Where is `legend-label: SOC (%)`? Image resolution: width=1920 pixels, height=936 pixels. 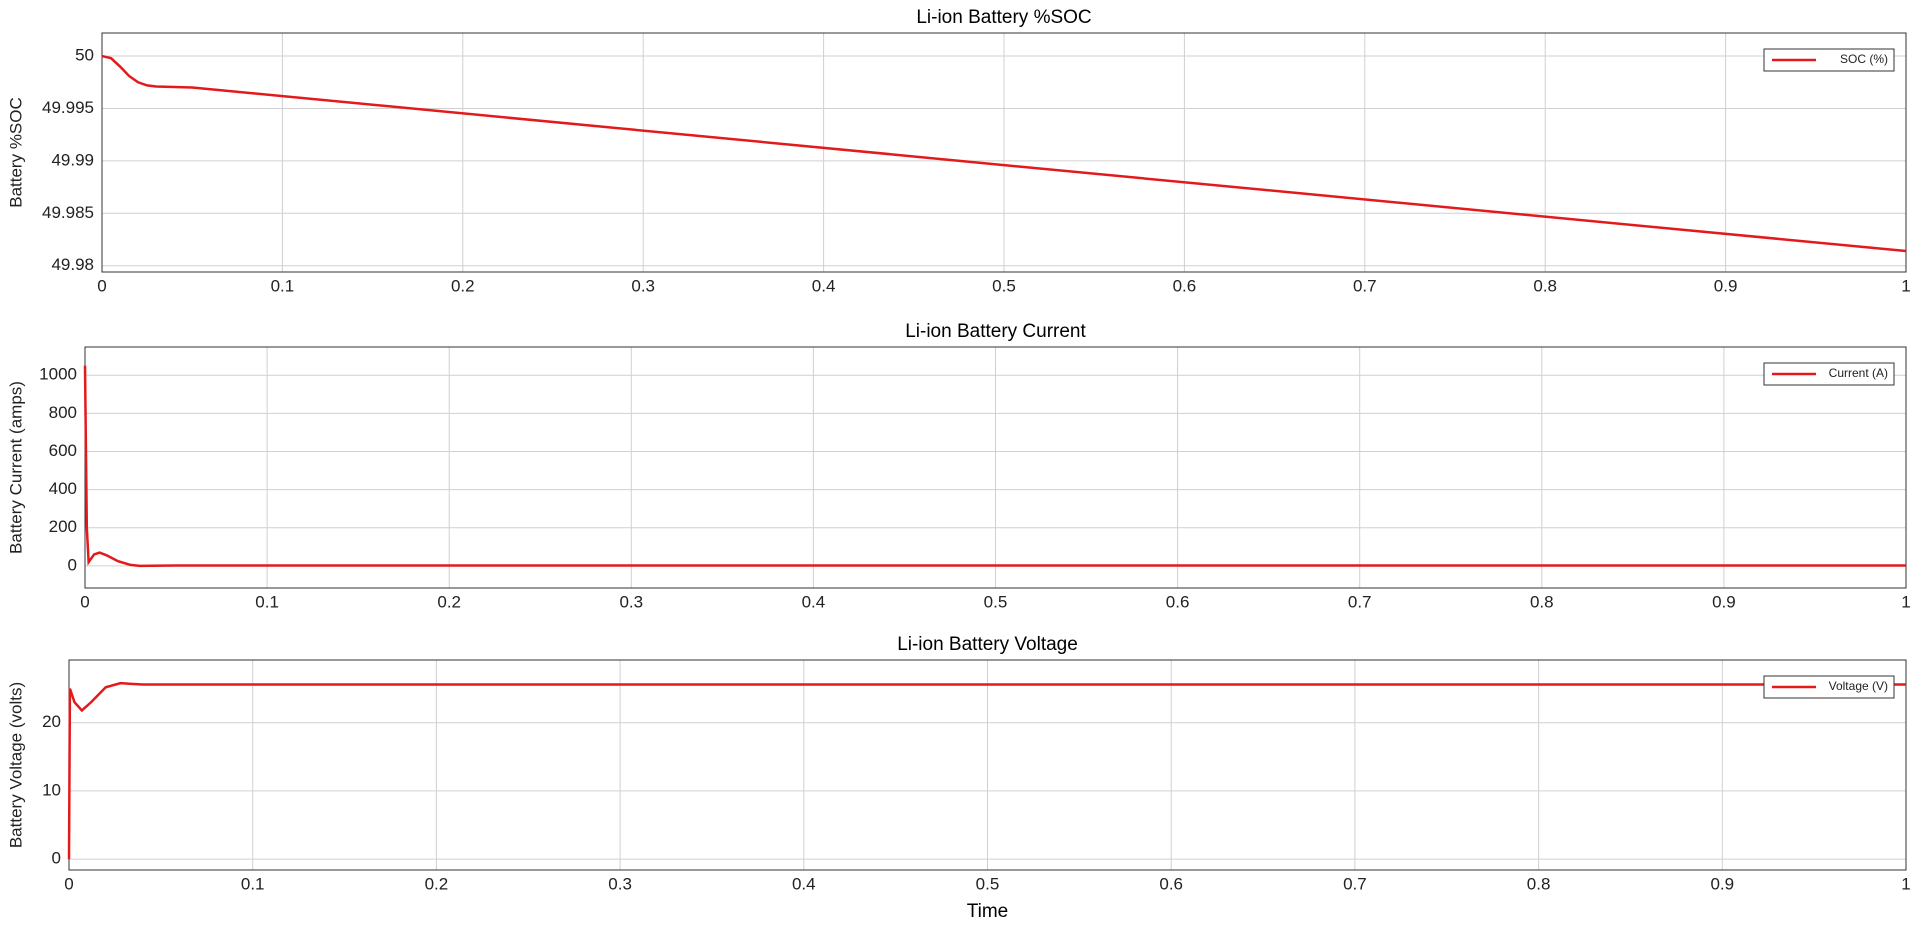 legend-label: SOC (%) is located at coordinates (1864, 59).